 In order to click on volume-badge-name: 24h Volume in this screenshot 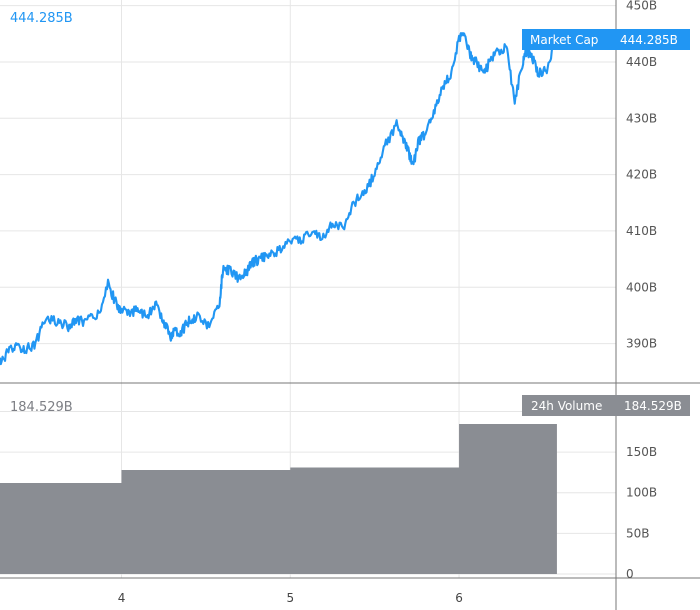, I will do `click(566, 406)`.